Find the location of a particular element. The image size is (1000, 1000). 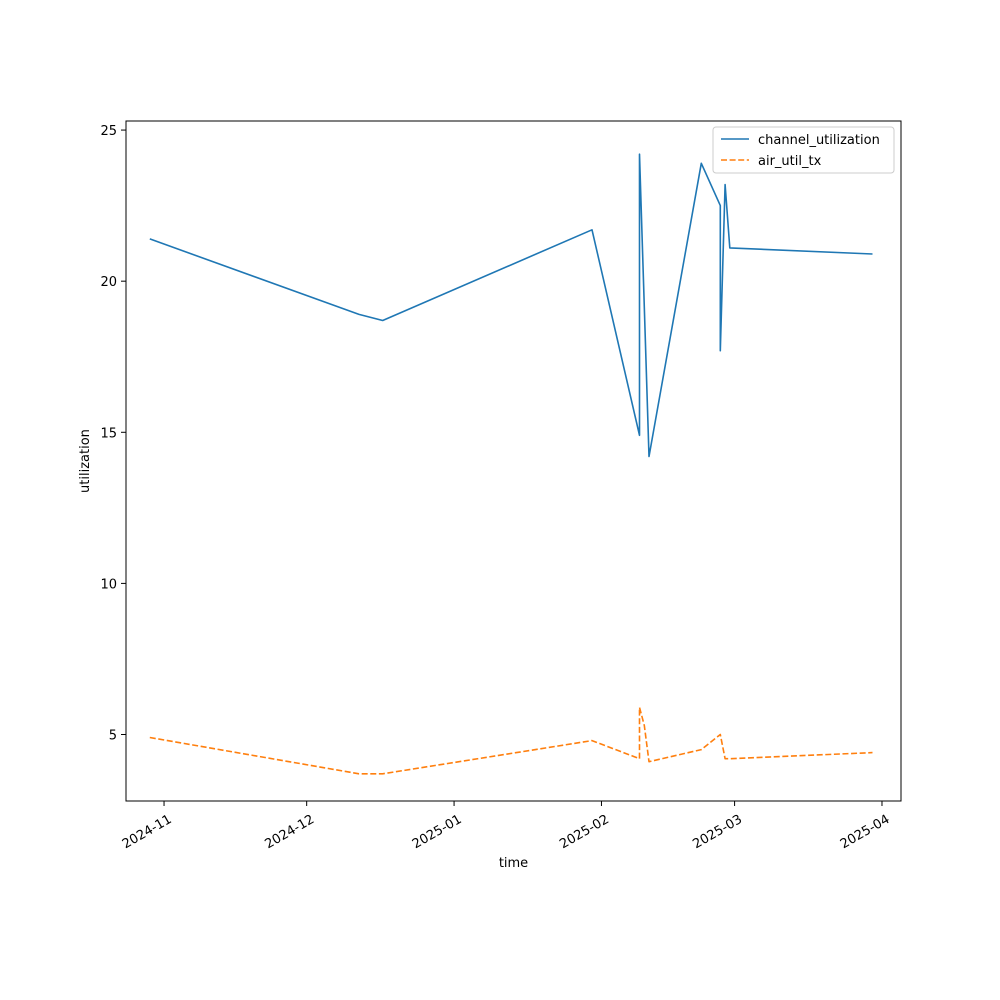

legend-label: air_util_tx is located at coordinates (790, 161).